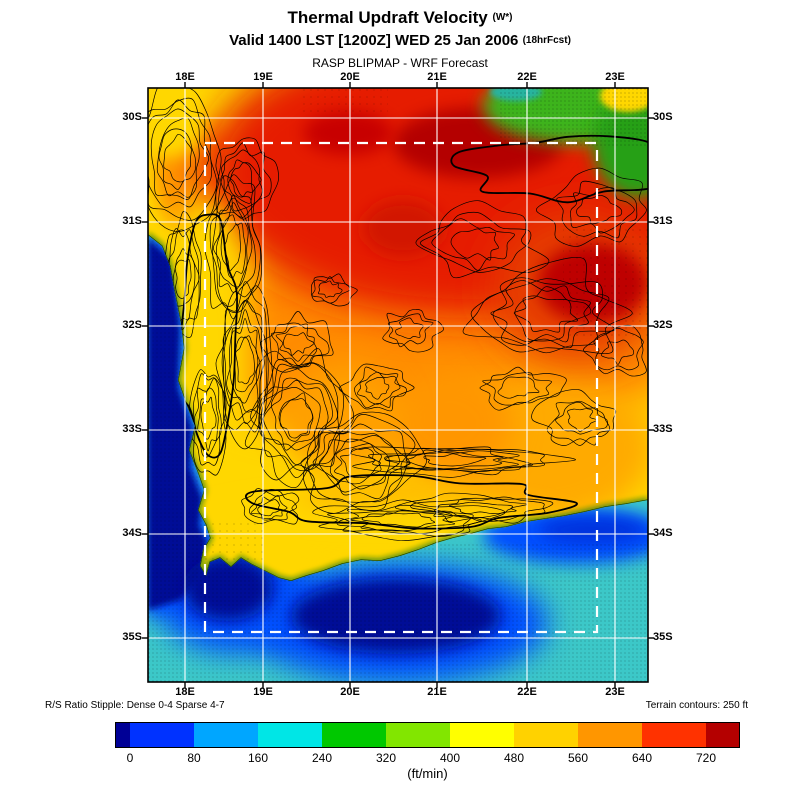 This screenshot has height=800, width=800. What do you see at coordinates (263, 692) in the screenshot?
I see `lon-label-bottom: 19E` at bounding box center [263, 692].